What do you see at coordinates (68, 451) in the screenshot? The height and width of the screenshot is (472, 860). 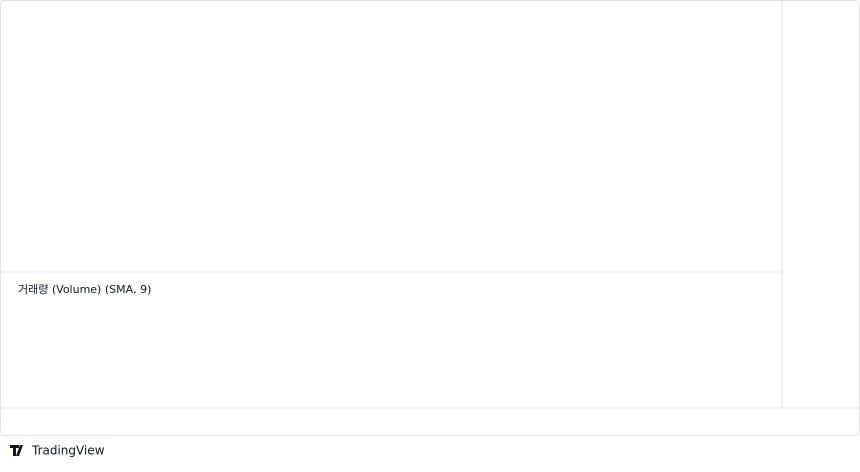 I see `brand: TradingView` at bounding box center [68, 451].